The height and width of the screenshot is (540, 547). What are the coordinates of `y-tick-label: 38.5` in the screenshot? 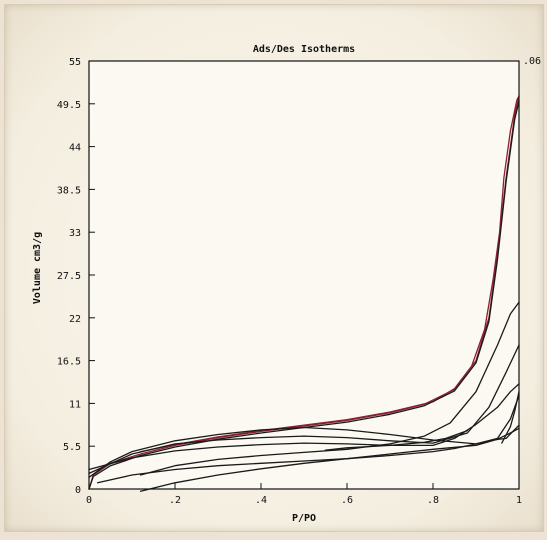 It's located at (69, 190).